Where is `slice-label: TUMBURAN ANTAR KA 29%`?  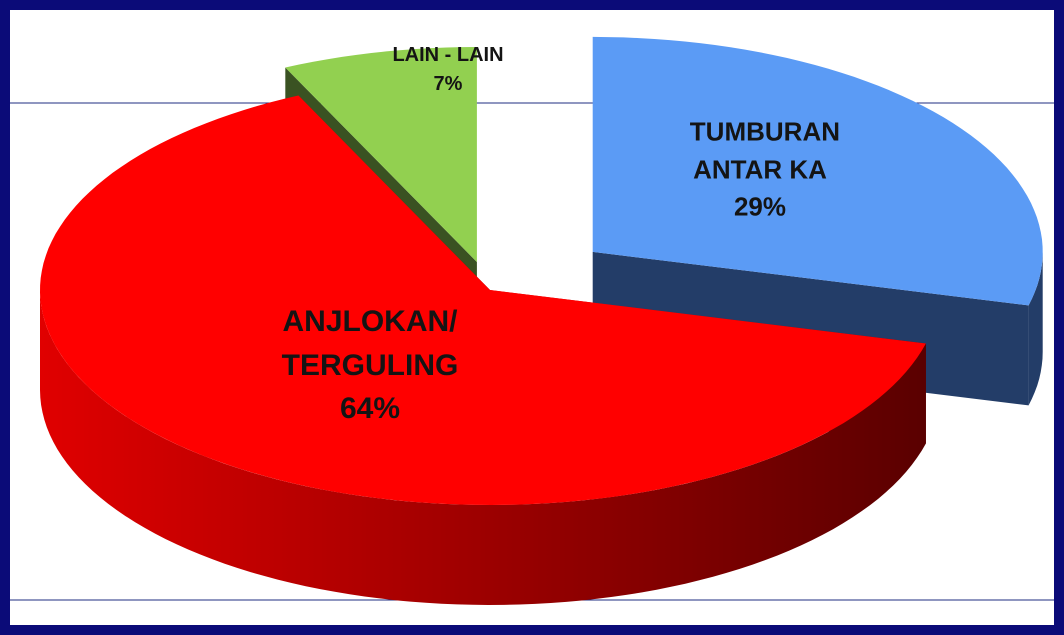
slice-label: TUMBURAN ANTAR KA 29% is located at coordinates (759, 169).